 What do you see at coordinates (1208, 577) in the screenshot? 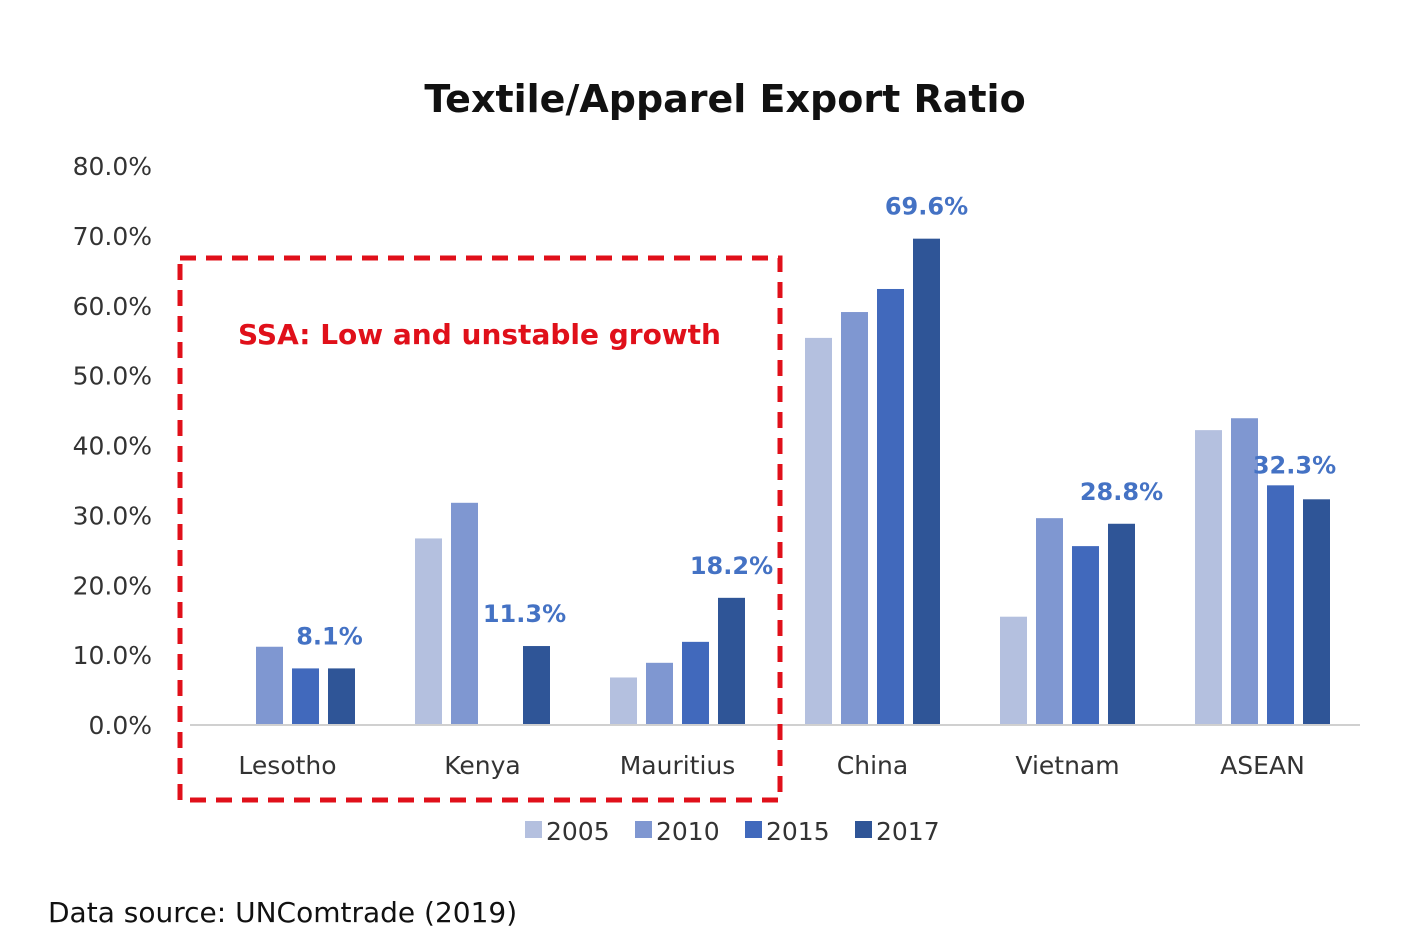
I see `bar-asean-2005` at bounding box center [1208, 577].